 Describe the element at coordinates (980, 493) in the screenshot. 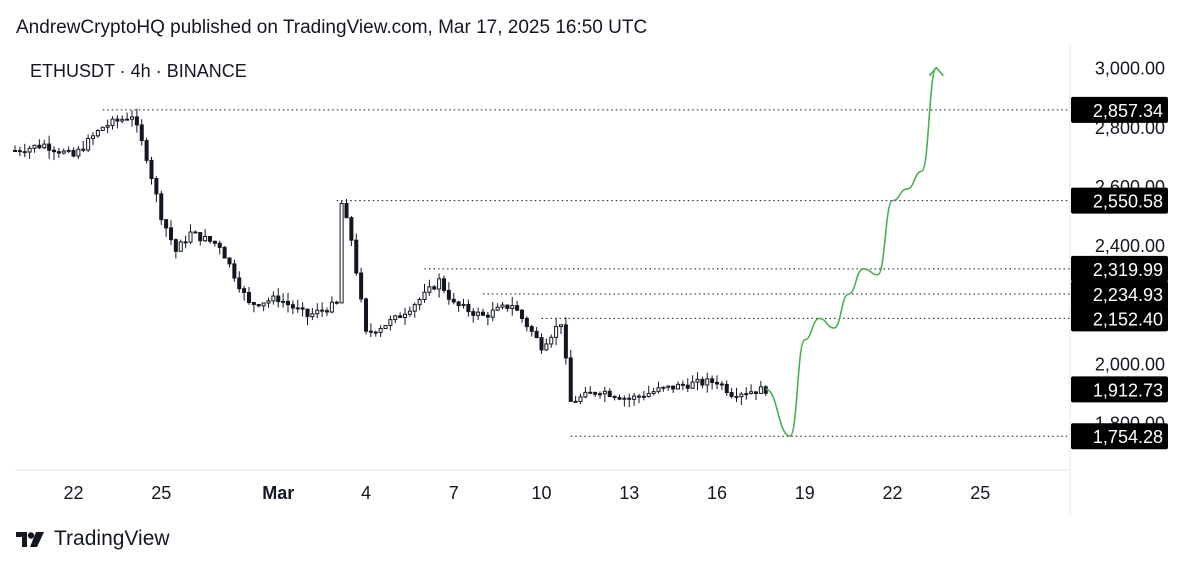

I see `x-tick-label: 25` at that location.